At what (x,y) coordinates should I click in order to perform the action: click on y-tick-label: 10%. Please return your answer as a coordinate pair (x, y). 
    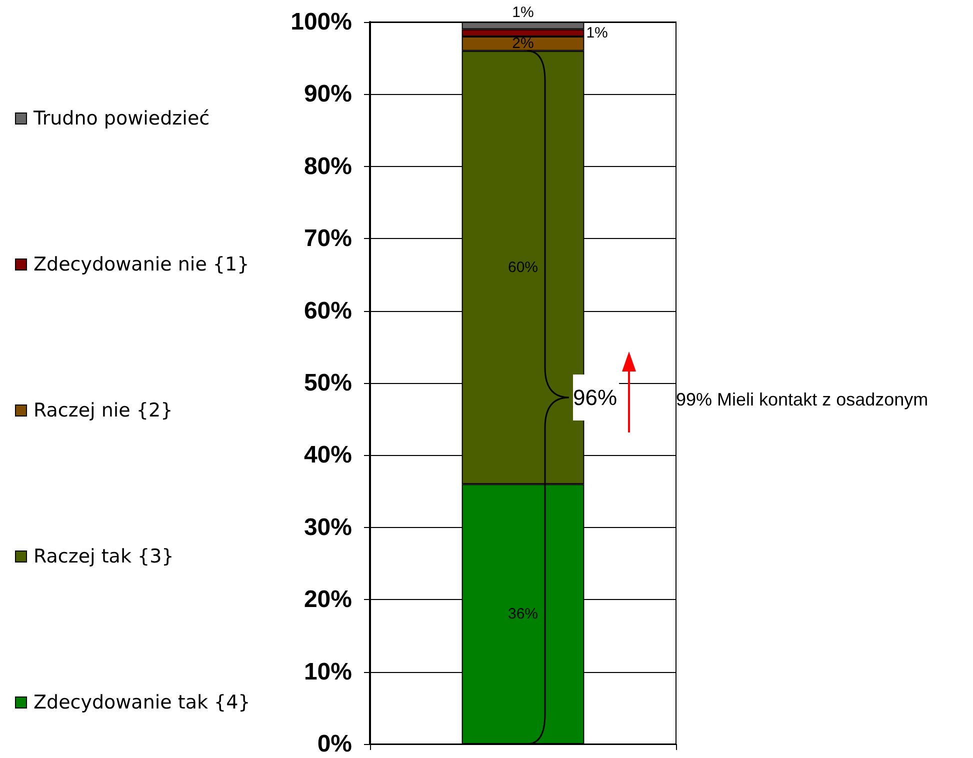
    Looking at the image, I should click on (328, 672).